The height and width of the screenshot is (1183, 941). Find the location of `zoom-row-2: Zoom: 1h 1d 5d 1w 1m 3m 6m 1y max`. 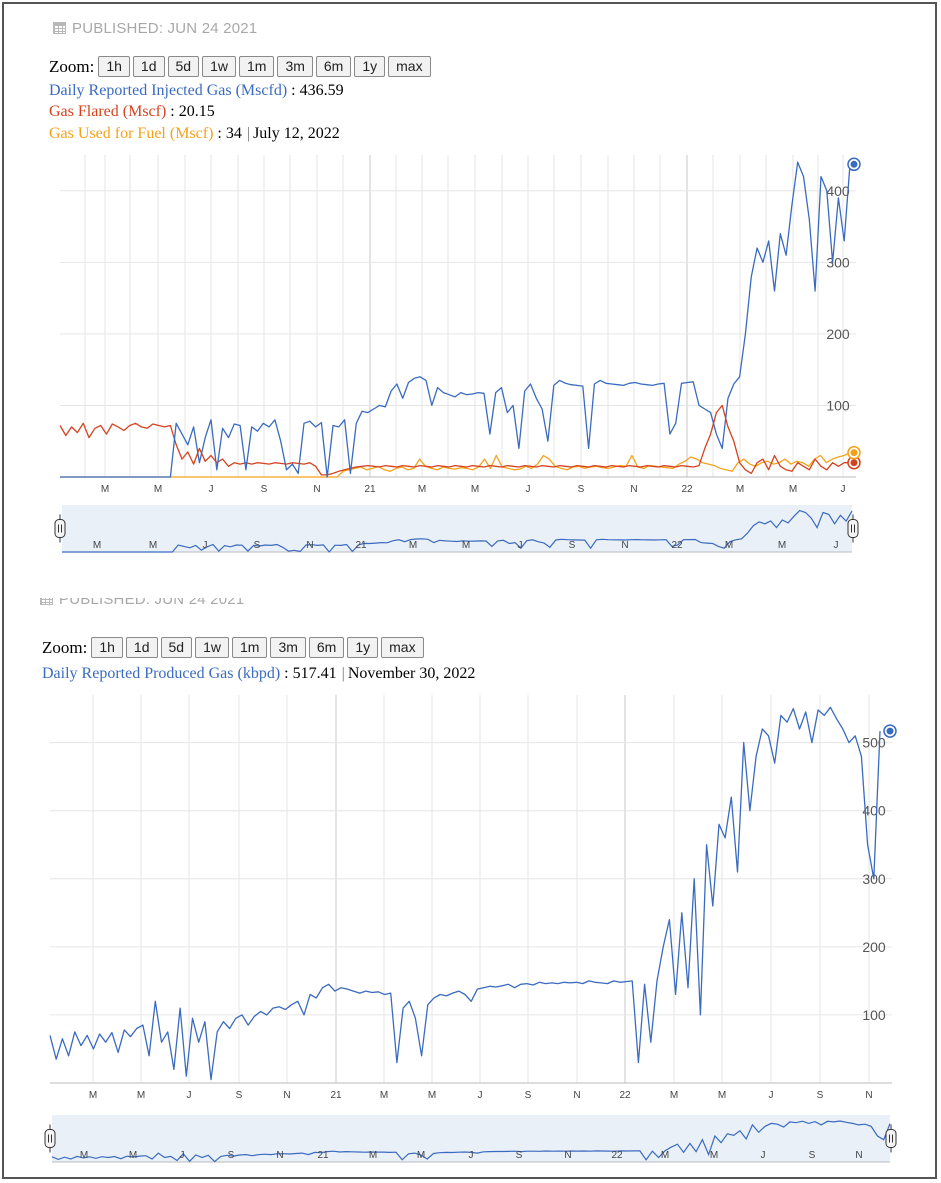

zoom-row-2: Zoom: 1h 1d 5d 1w 1m 3m 6m 1y max is located at coordinates (234, 647).